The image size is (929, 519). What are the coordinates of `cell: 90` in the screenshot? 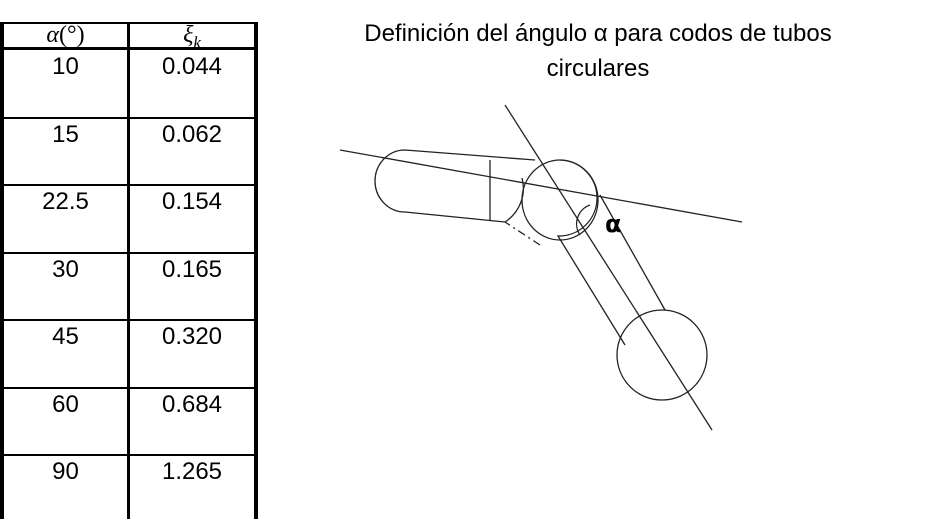 It's located at (65, 471).